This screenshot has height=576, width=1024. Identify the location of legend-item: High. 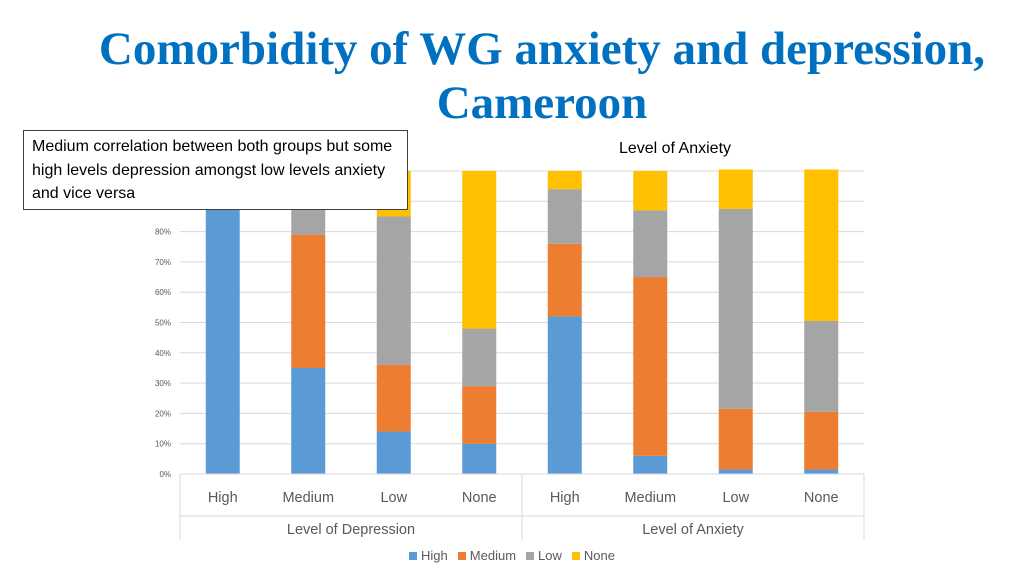
(428, 555).